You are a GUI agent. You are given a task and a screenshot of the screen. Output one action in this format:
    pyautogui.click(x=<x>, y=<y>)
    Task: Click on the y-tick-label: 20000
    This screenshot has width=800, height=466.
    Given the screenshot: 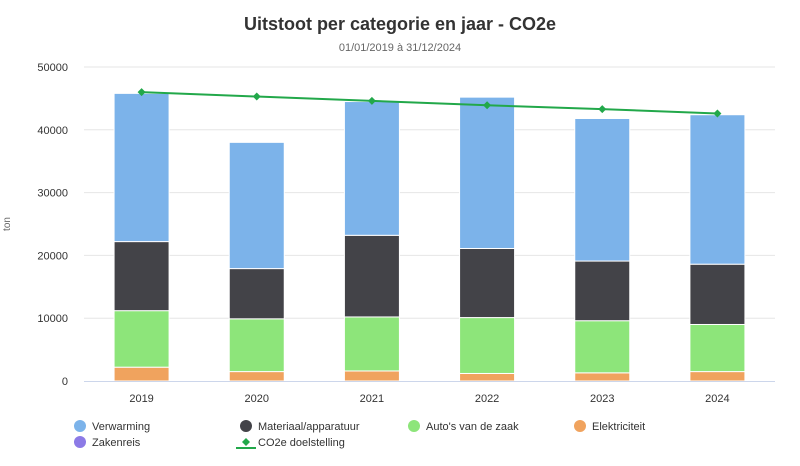 What is the action you would take?
    pyautogui.click(x=52, y=256)
    